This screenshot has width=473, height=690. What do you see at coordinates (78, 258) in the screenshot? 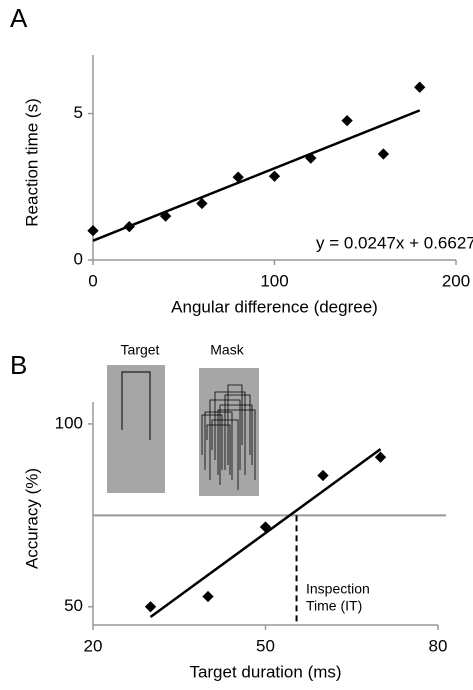
I see `y-tick-label: 0` at bounding box center [78, 258].